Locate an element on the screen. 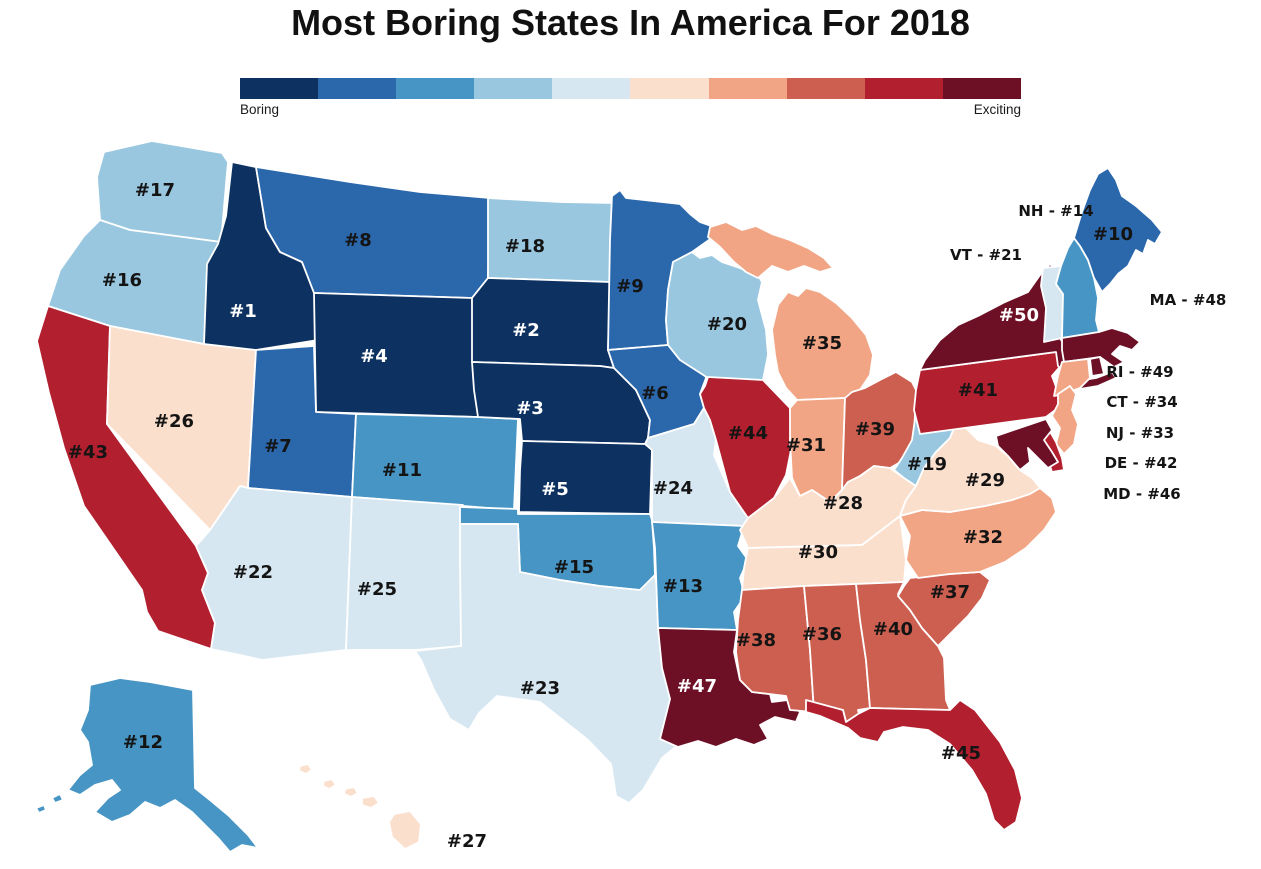 The width and height of the screenshot is (1261, 869). external-label-de: DE - #42 is located at coordinates (1141, 463).